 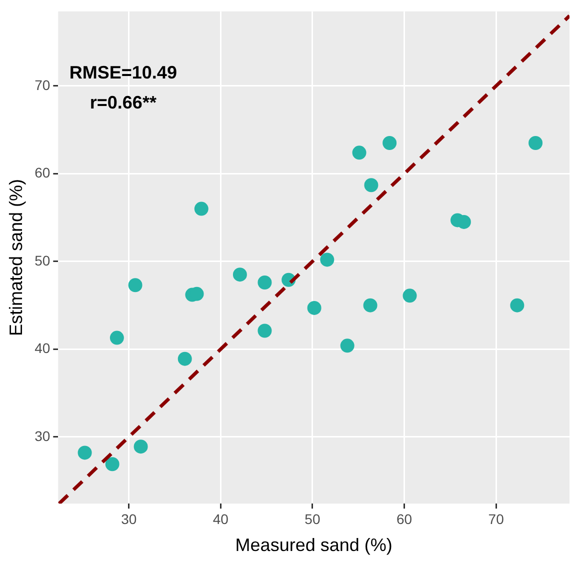 What do you see at coordinates (220, 518) in the screenshot?
I see `x-tick-label: 40` at bounding box center [220, 518].